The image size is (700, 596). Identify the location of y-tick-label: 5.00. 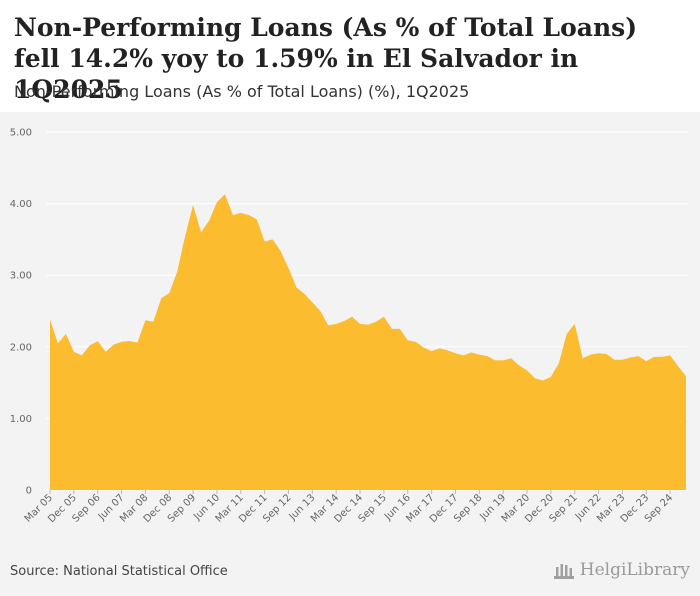
(21, 133).